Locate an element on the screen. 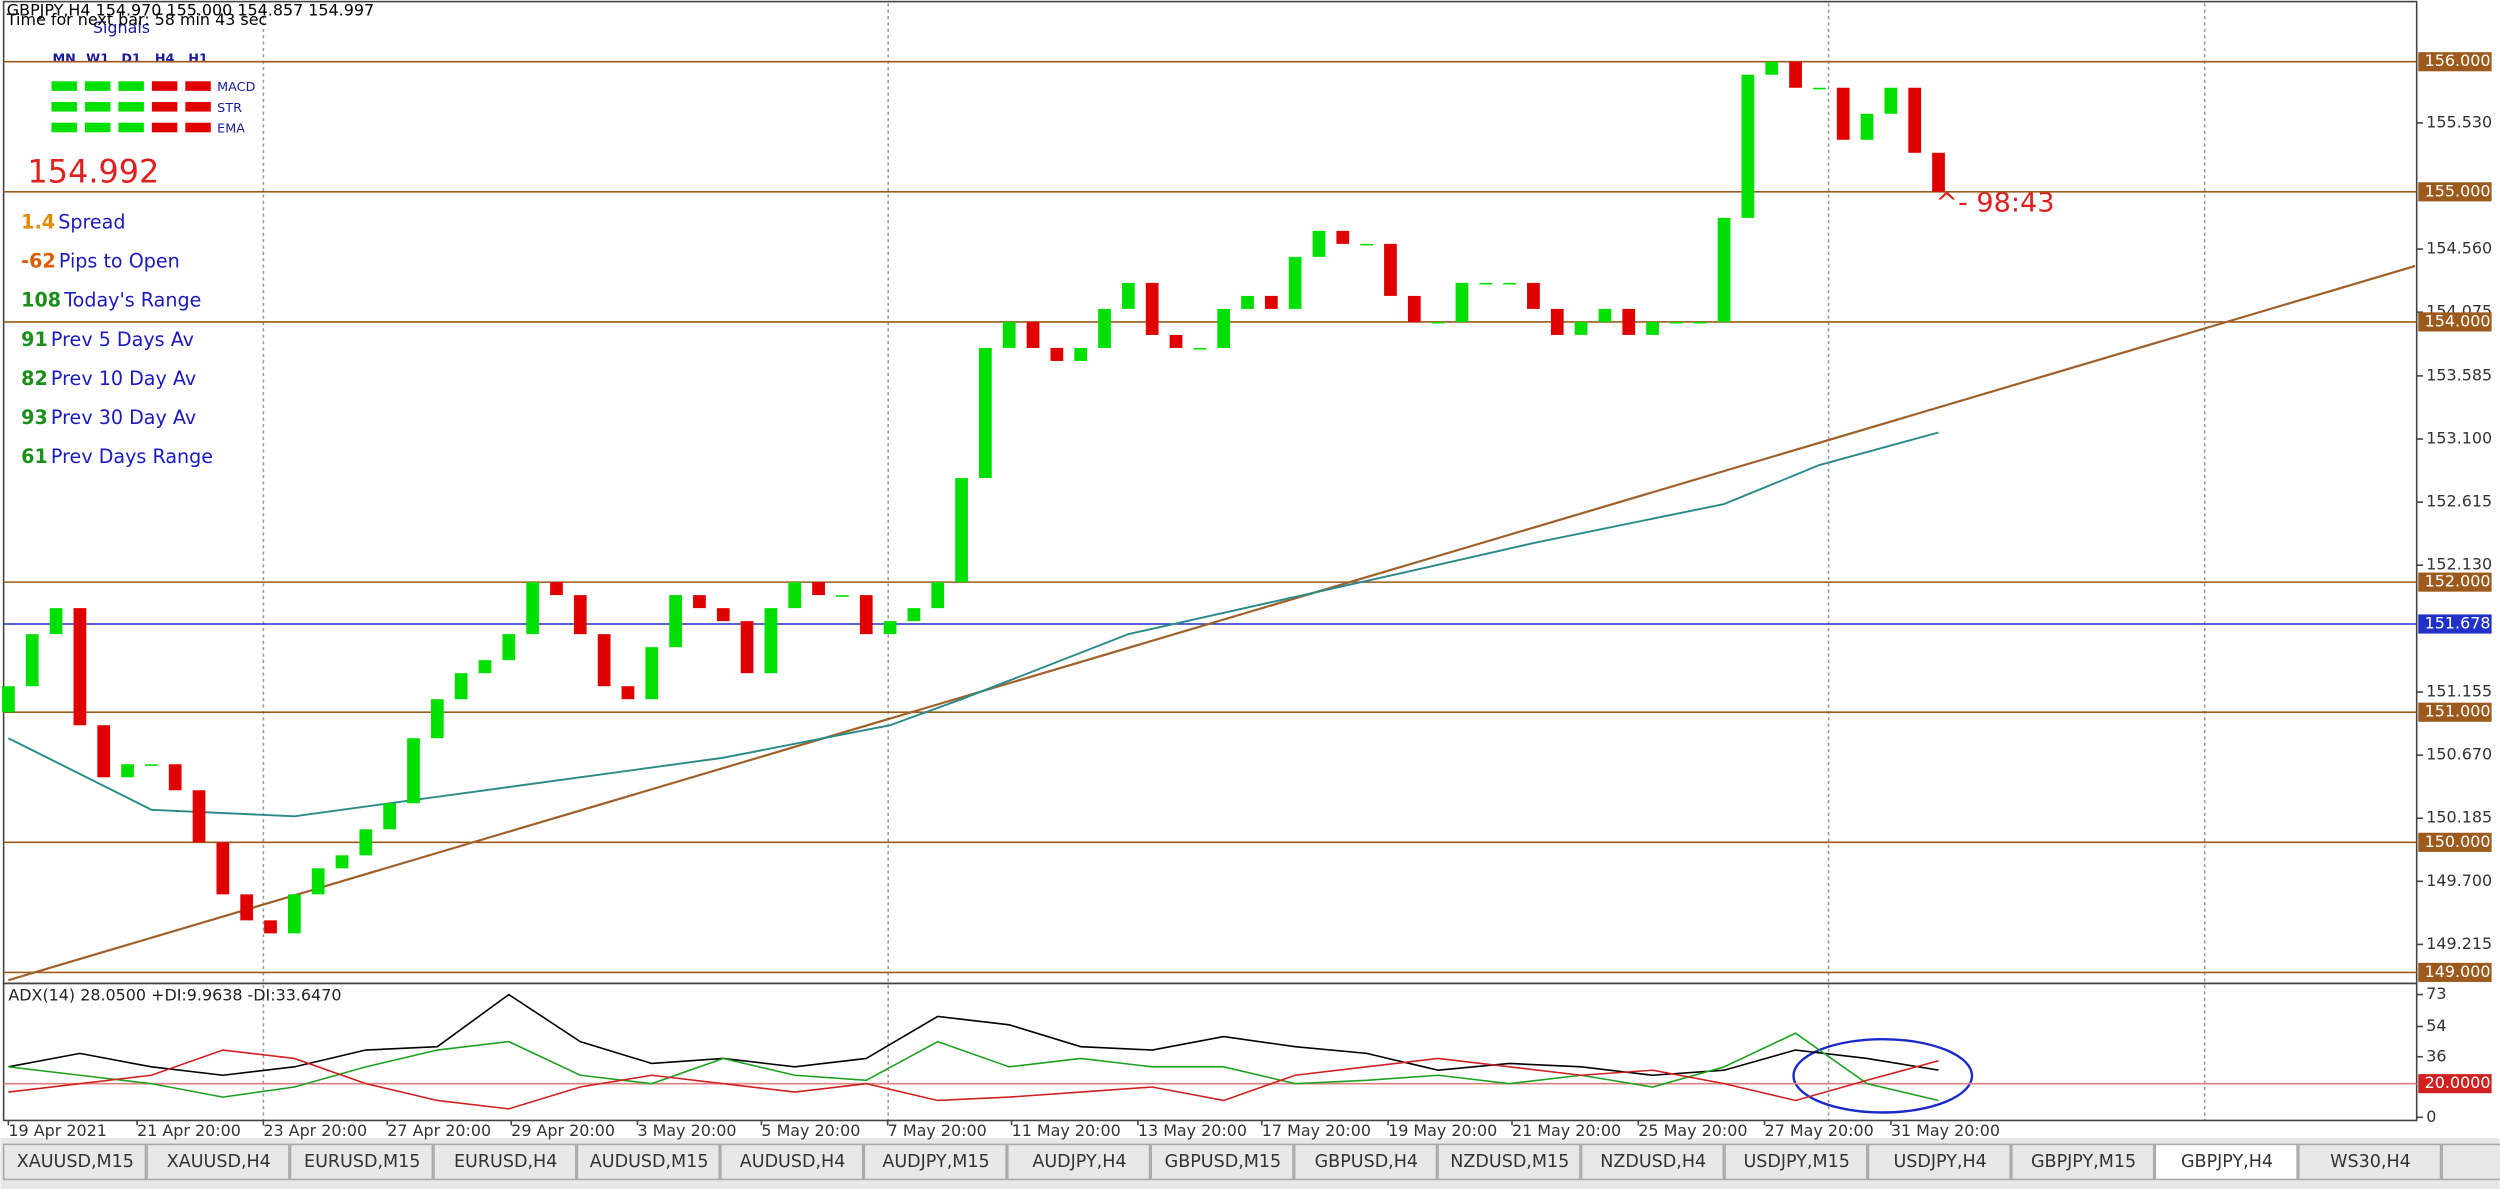 The width and height of the screenshot is (2500, 1189). signal-row-label: MACD is located at coordinates (236, 87).